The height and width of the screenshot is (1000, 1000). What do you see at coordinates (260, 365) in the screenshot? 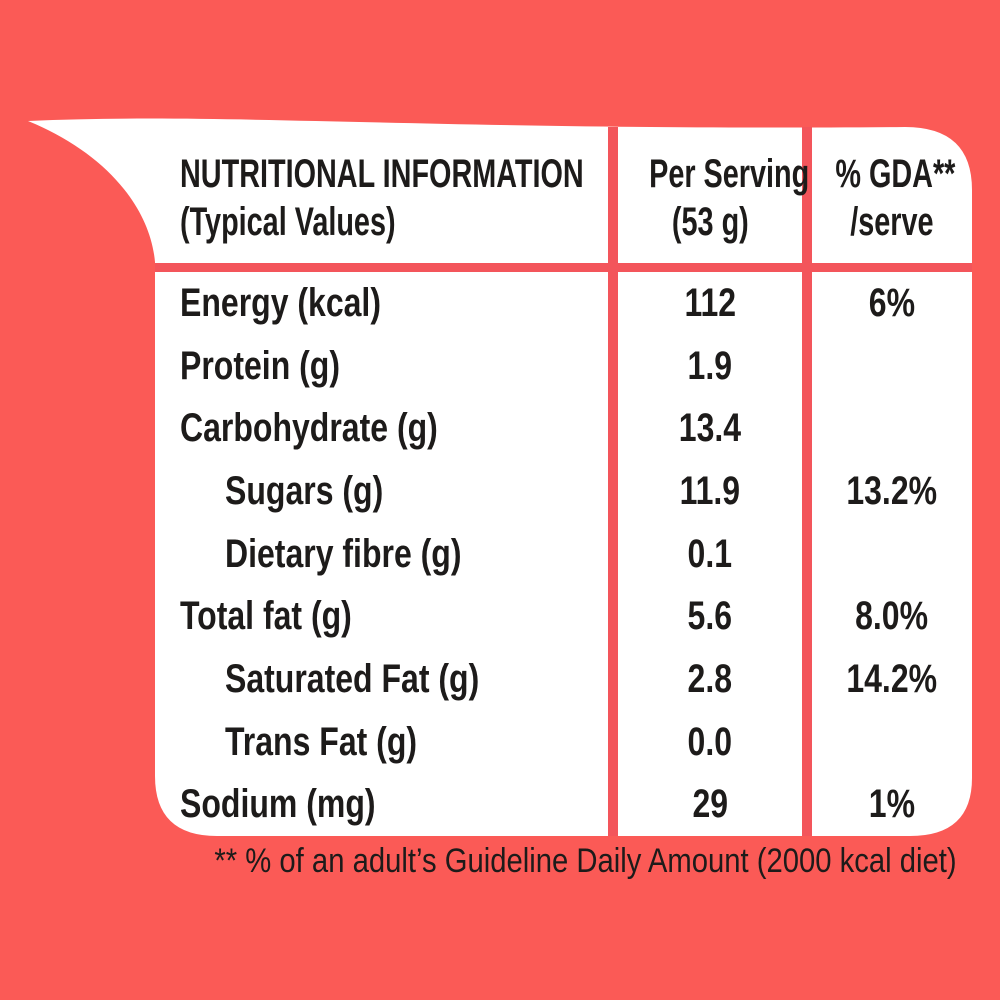
I see `row-label: Protein (g)` at bounding box center [260, 365].